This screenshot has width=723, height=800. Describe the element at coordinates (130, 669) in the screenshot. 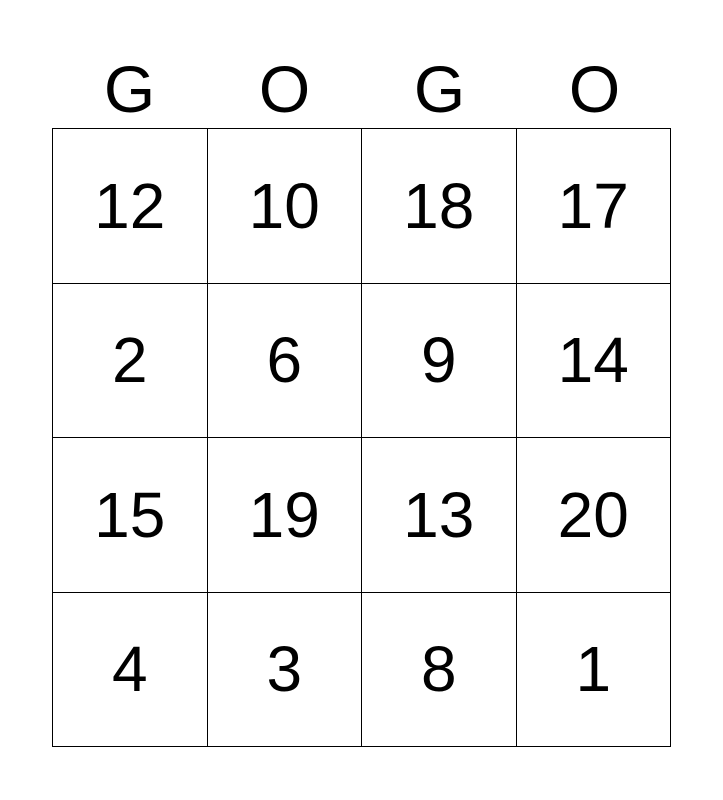

I see `bingo-cell: 4` at that location.